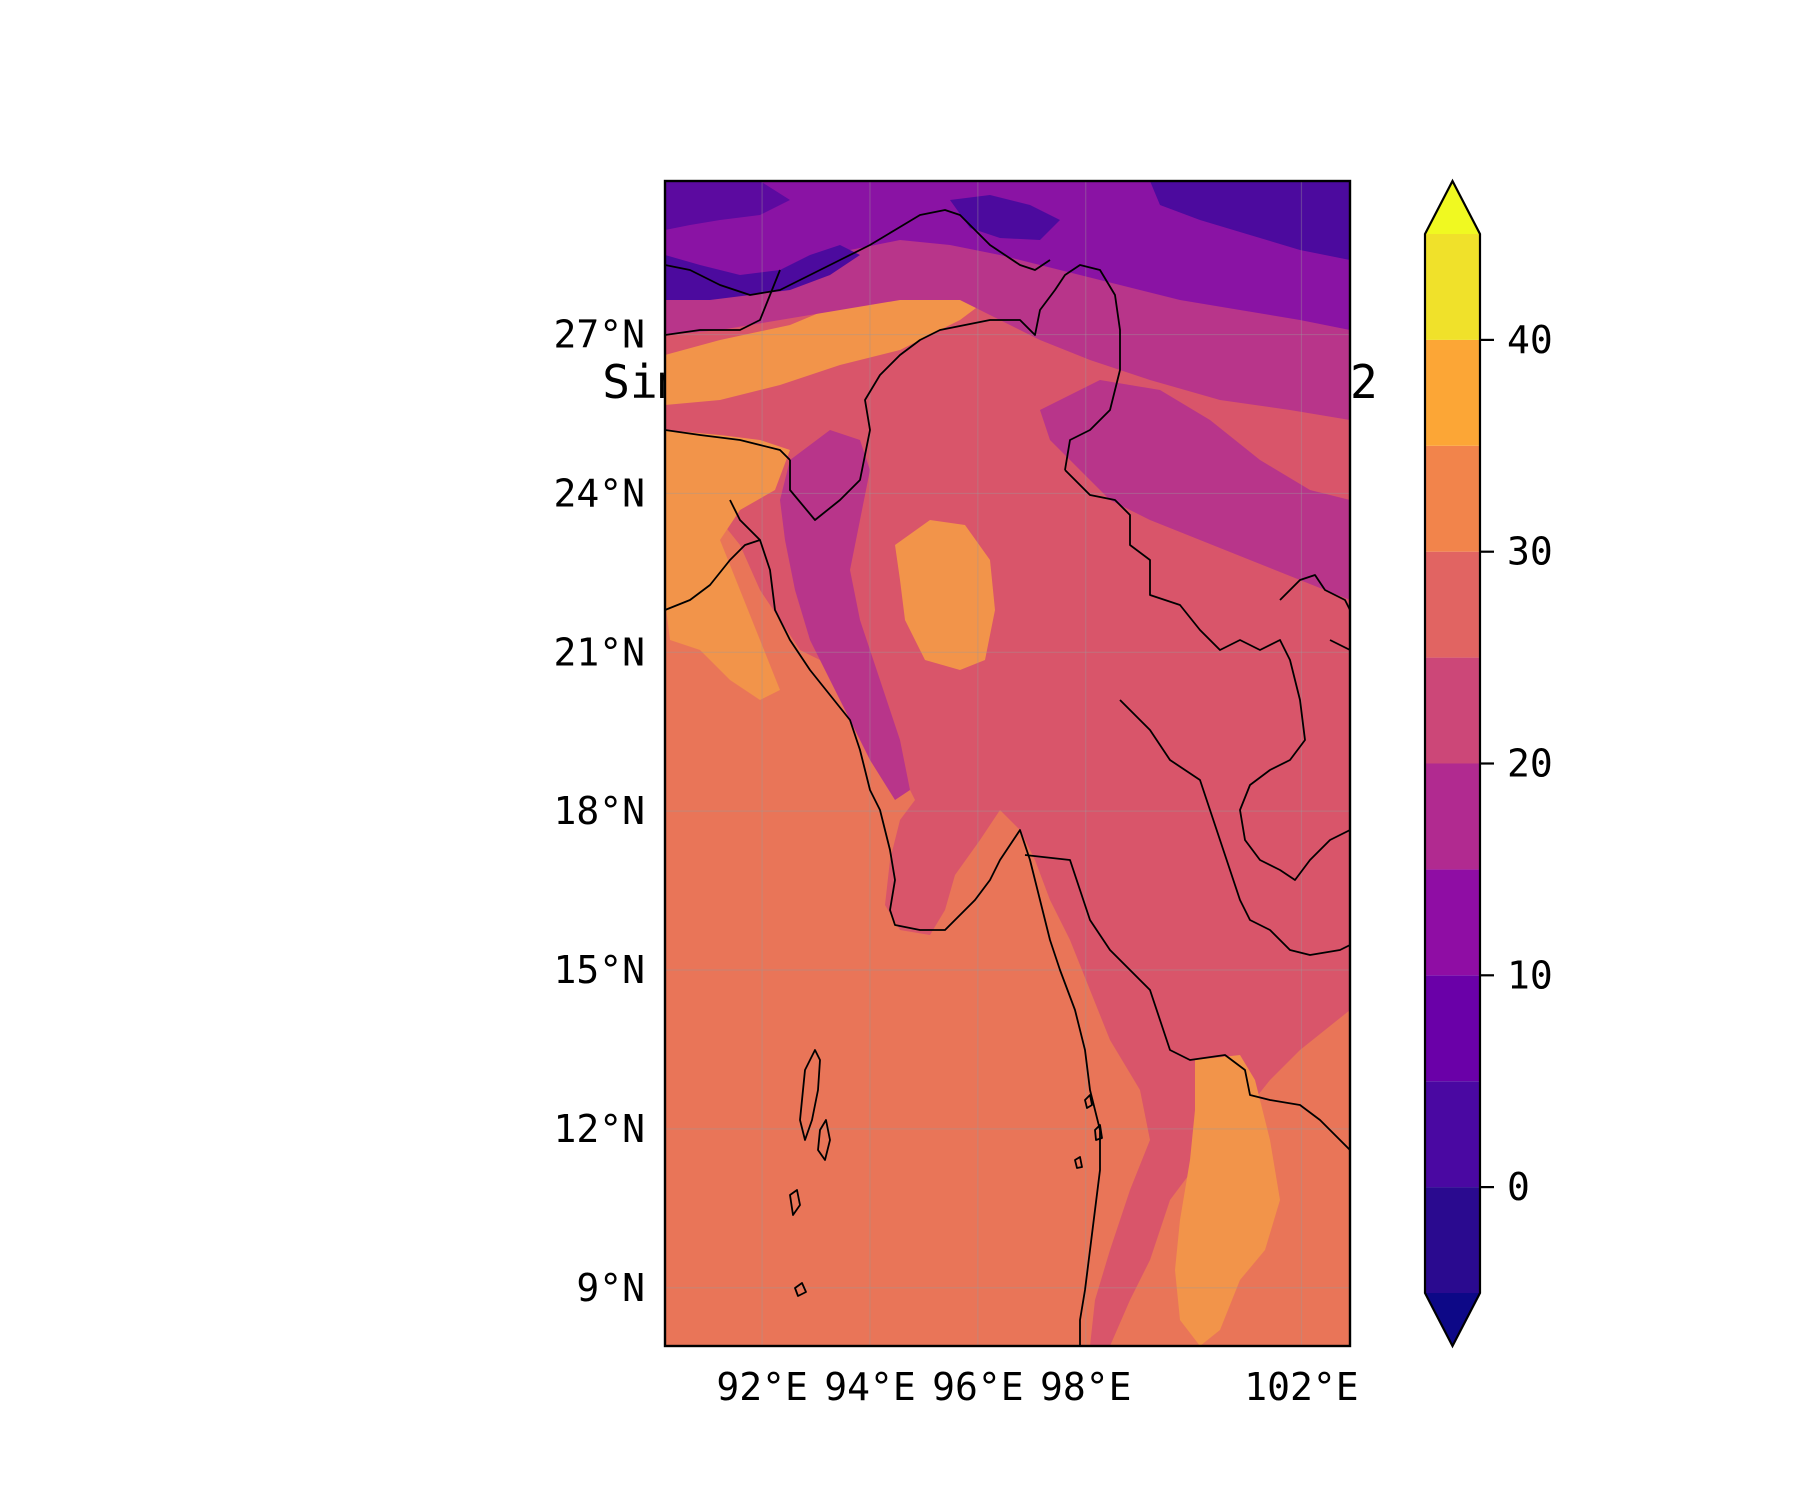  I want to click on lon-tick-label: 98°E, so click(1086, 1387).